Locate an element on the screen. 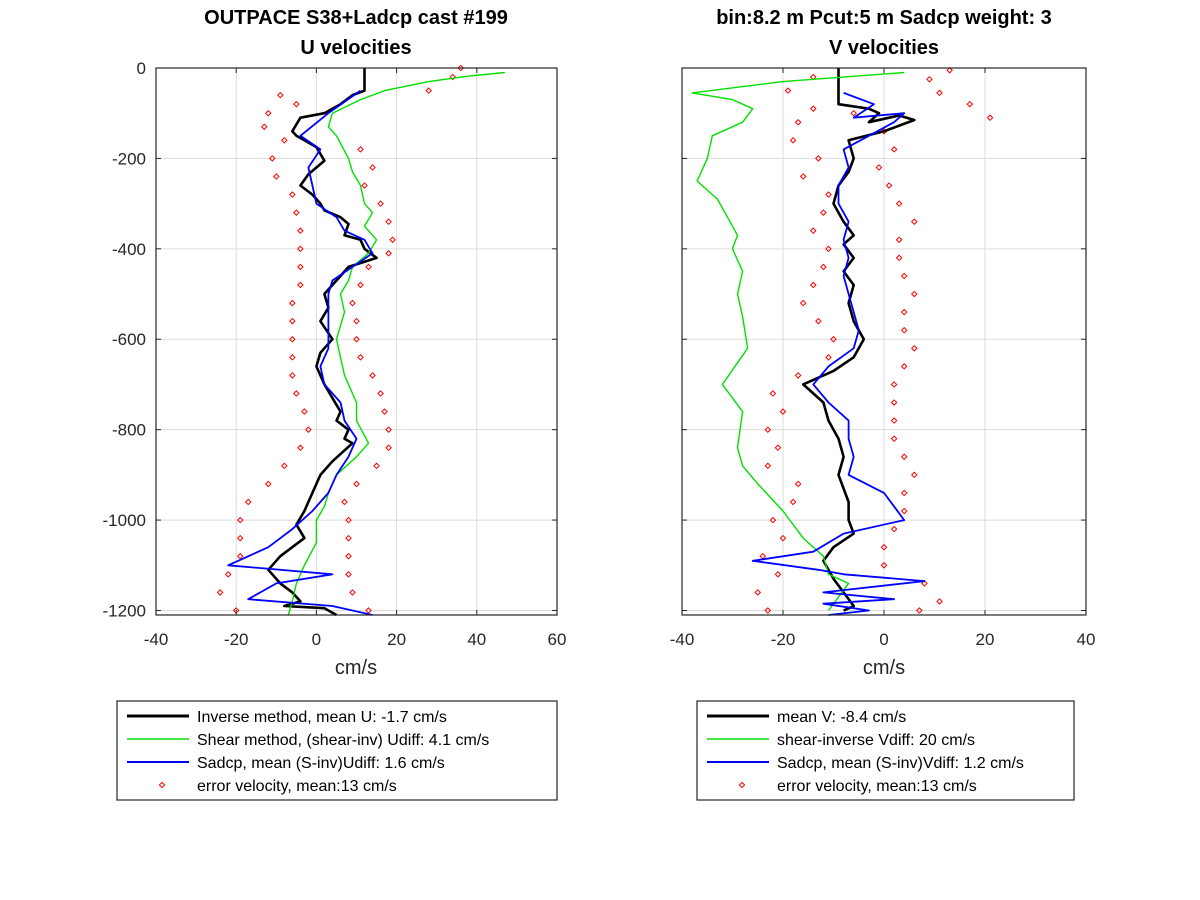  v-legend-label-sadcp: Sadcp, mean (S-inv)Vdiff: 1.2 cm/s is located at coordinates (900, 763).